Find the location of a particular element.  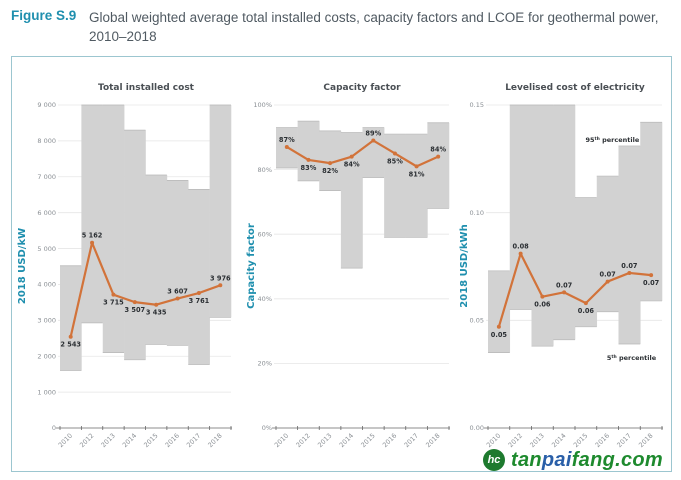

panel-title: Levelised cost of electricity is located at coordinates (575, 88).